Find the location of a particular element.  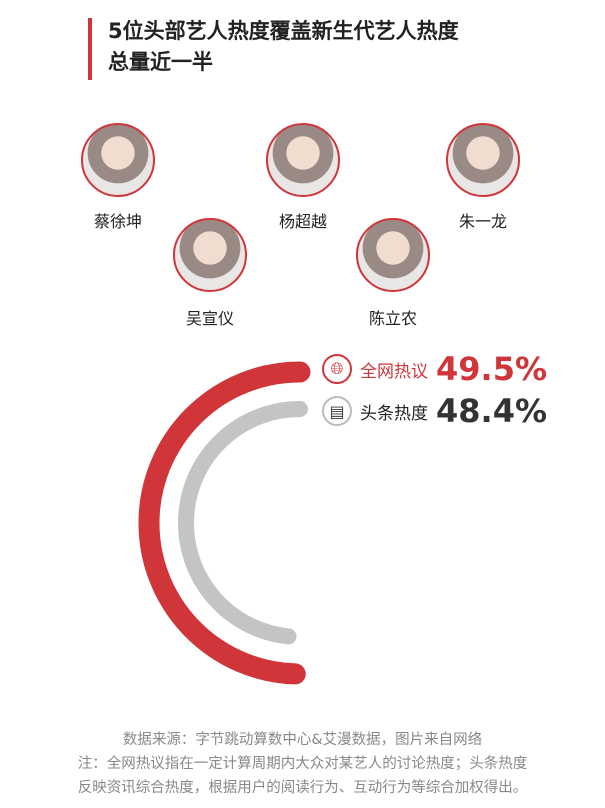

title-line-2: 总量近一半 is located at coordinates (160, 62).